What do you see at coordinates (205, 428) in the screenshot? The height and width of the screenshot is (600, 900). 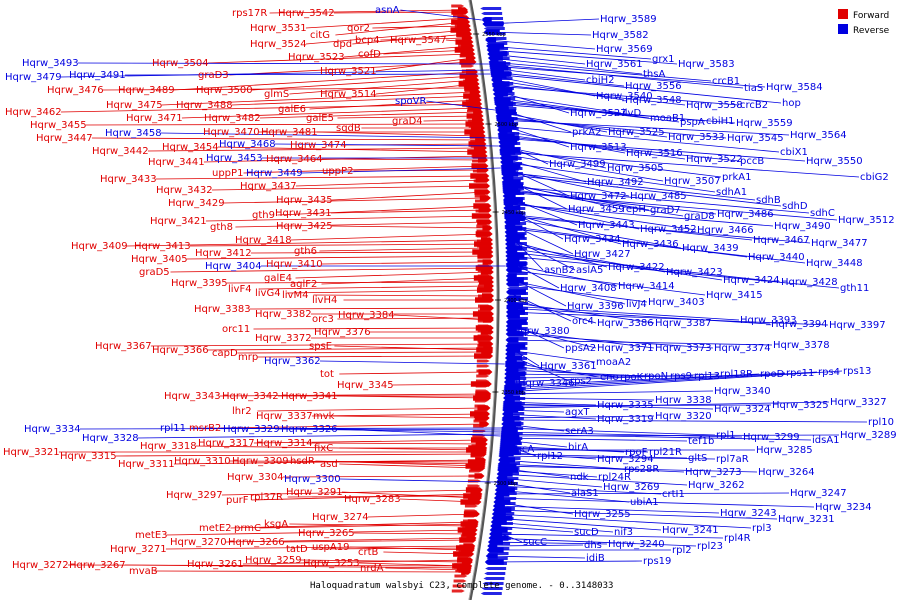 I see `gene-label: msrB2` at bounding box center [205, 428].